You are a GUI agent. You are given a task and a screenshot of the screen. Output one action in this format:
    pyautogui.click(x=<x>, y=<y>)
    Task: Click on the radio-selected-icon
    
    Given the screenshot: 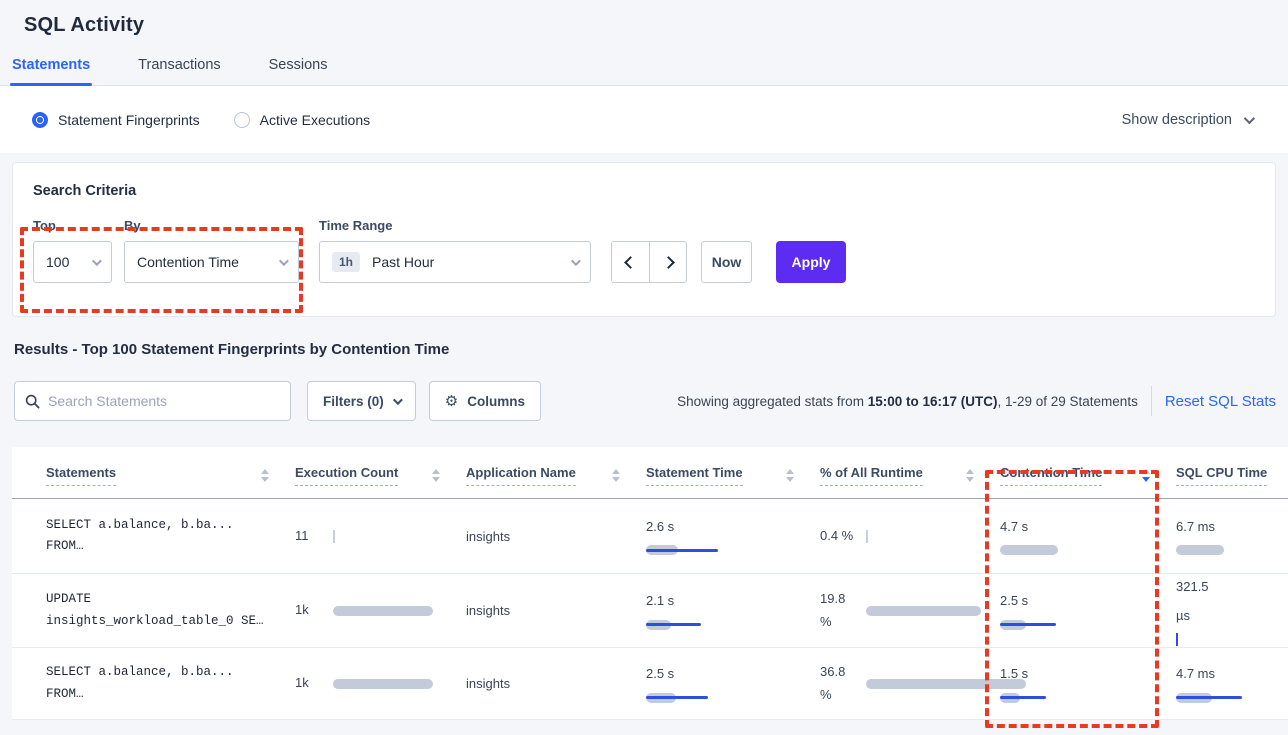 What is the action you would take?
    pyautogui.click(x=40, y=119)
    